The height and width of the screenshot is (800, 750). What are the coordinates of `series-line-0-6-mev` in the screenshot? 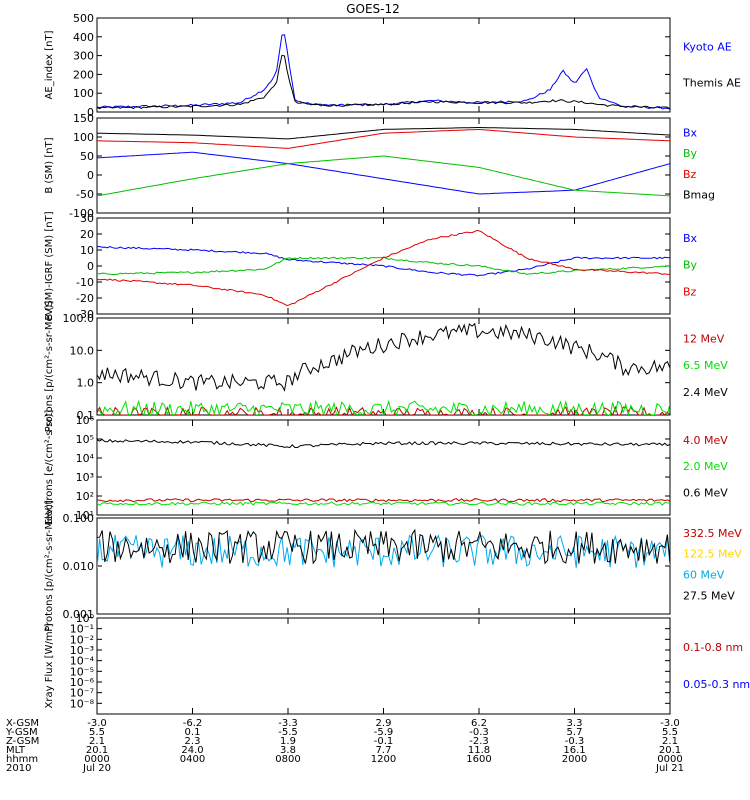 It's located at (383, 443).